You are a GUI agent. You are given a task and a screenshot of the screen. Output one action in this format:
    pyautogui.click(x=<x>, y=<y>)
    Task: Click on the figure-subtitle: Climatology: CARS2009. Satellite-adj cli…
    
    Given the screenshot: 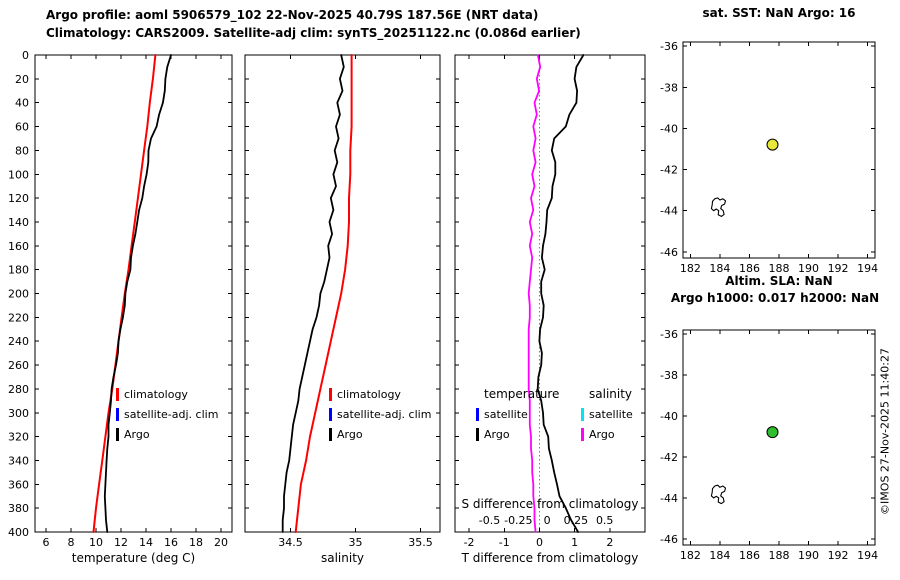 What is the action you would take?
    pyautogui.click(x=313, y=33)
    